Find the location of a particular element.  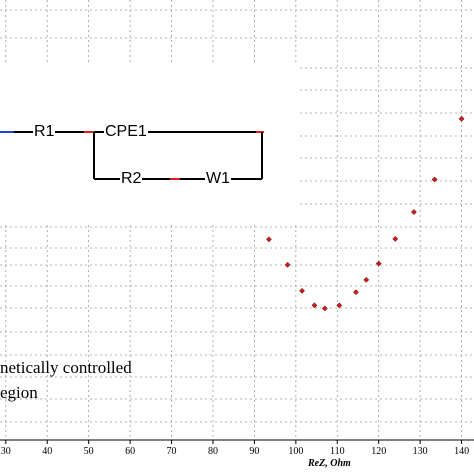

x-tick-label-8: 110 is located at coordinates (337, 451).